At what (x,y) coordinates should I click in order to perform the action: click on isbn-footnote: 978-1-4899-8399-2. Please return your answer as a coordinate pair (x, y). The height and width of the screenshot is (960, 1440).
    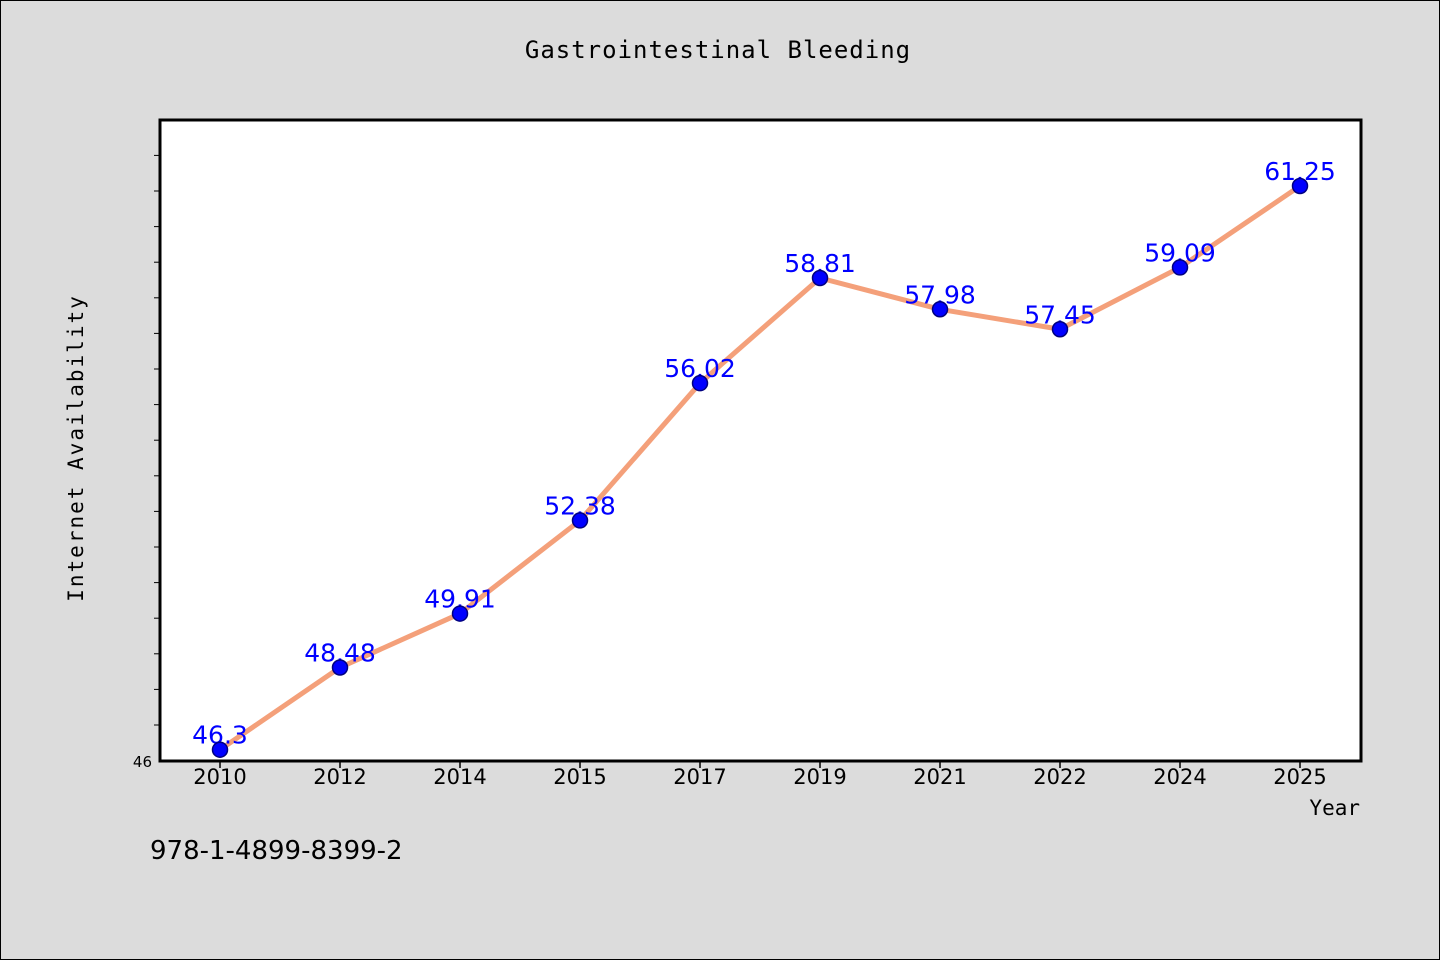
    Looking at the image, I should click on (276, 851).